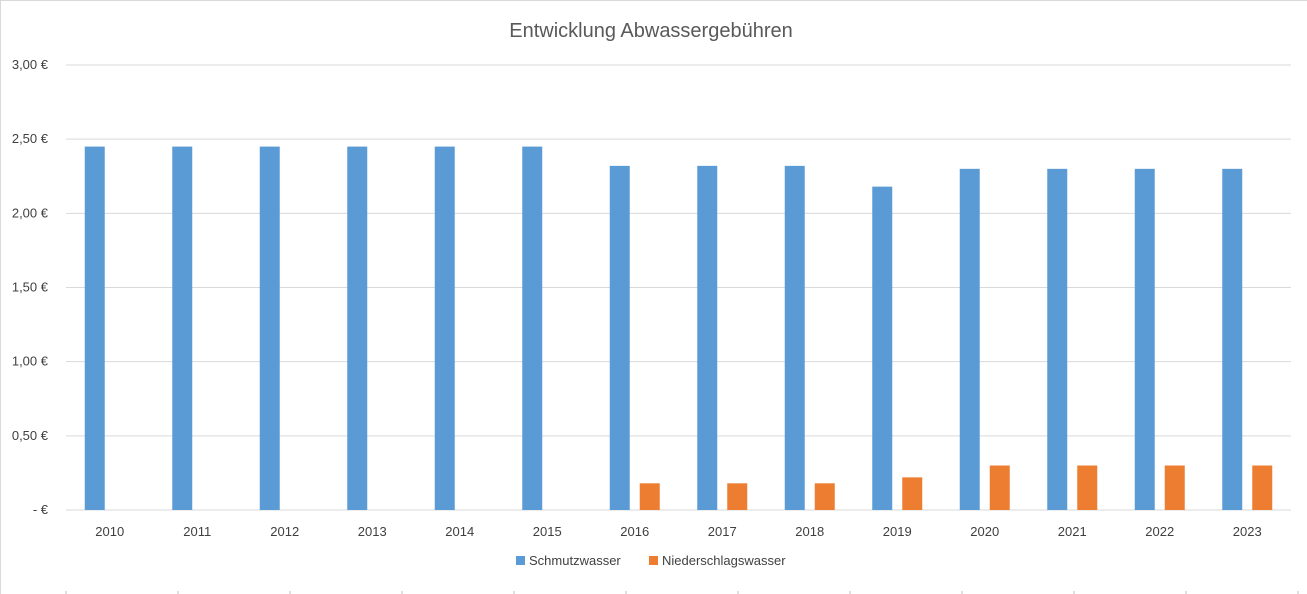  What do you see at coordinates (653, 560) in the screenshot?
I see `legend-swatch-niederschlagswasser` at bounding box center [653, 560].